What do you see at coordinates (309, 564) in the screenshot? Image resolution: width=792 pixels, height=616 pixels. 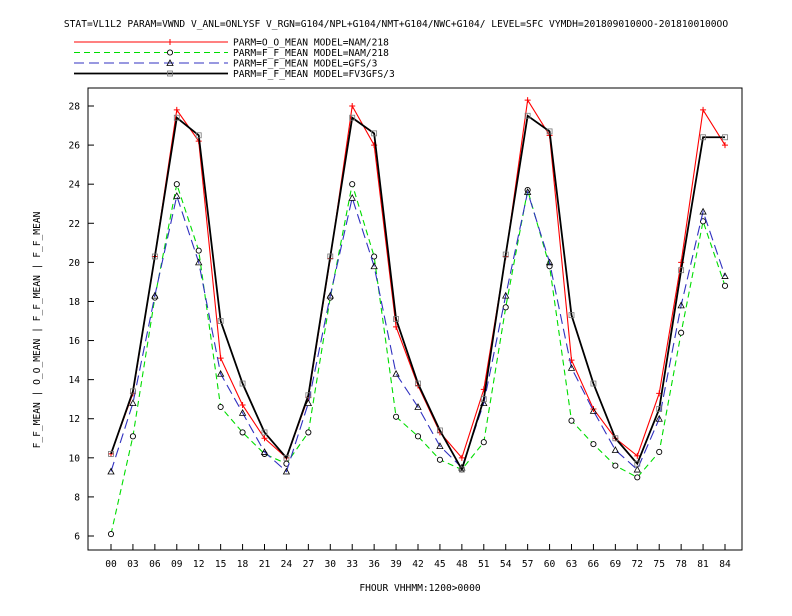 I see `x-tick-label: 27` at bounding box center [309, 564].